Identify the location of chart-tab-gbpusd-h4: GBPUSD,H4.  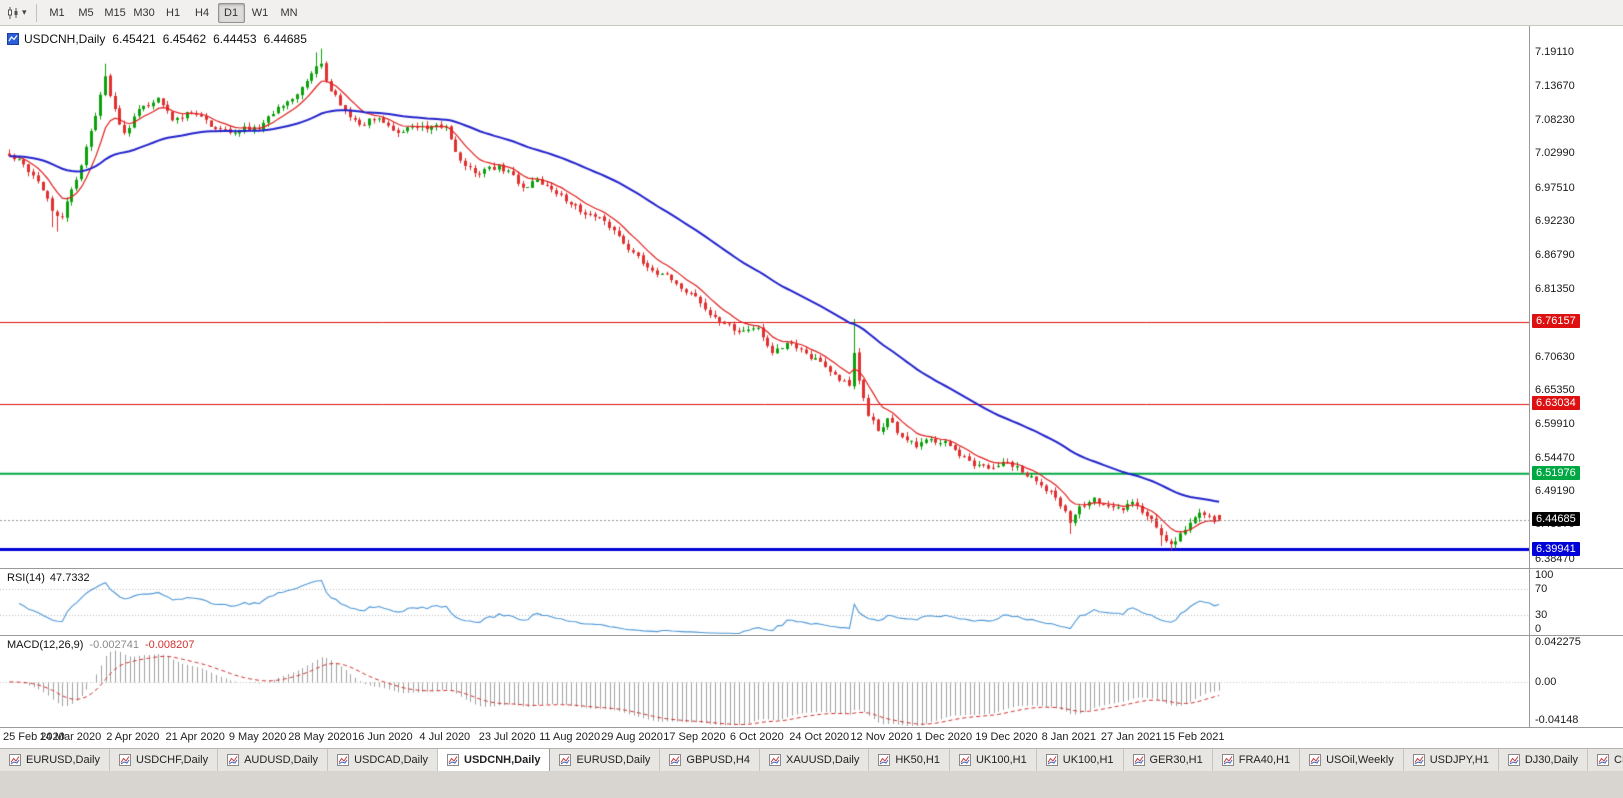
(710, 760).